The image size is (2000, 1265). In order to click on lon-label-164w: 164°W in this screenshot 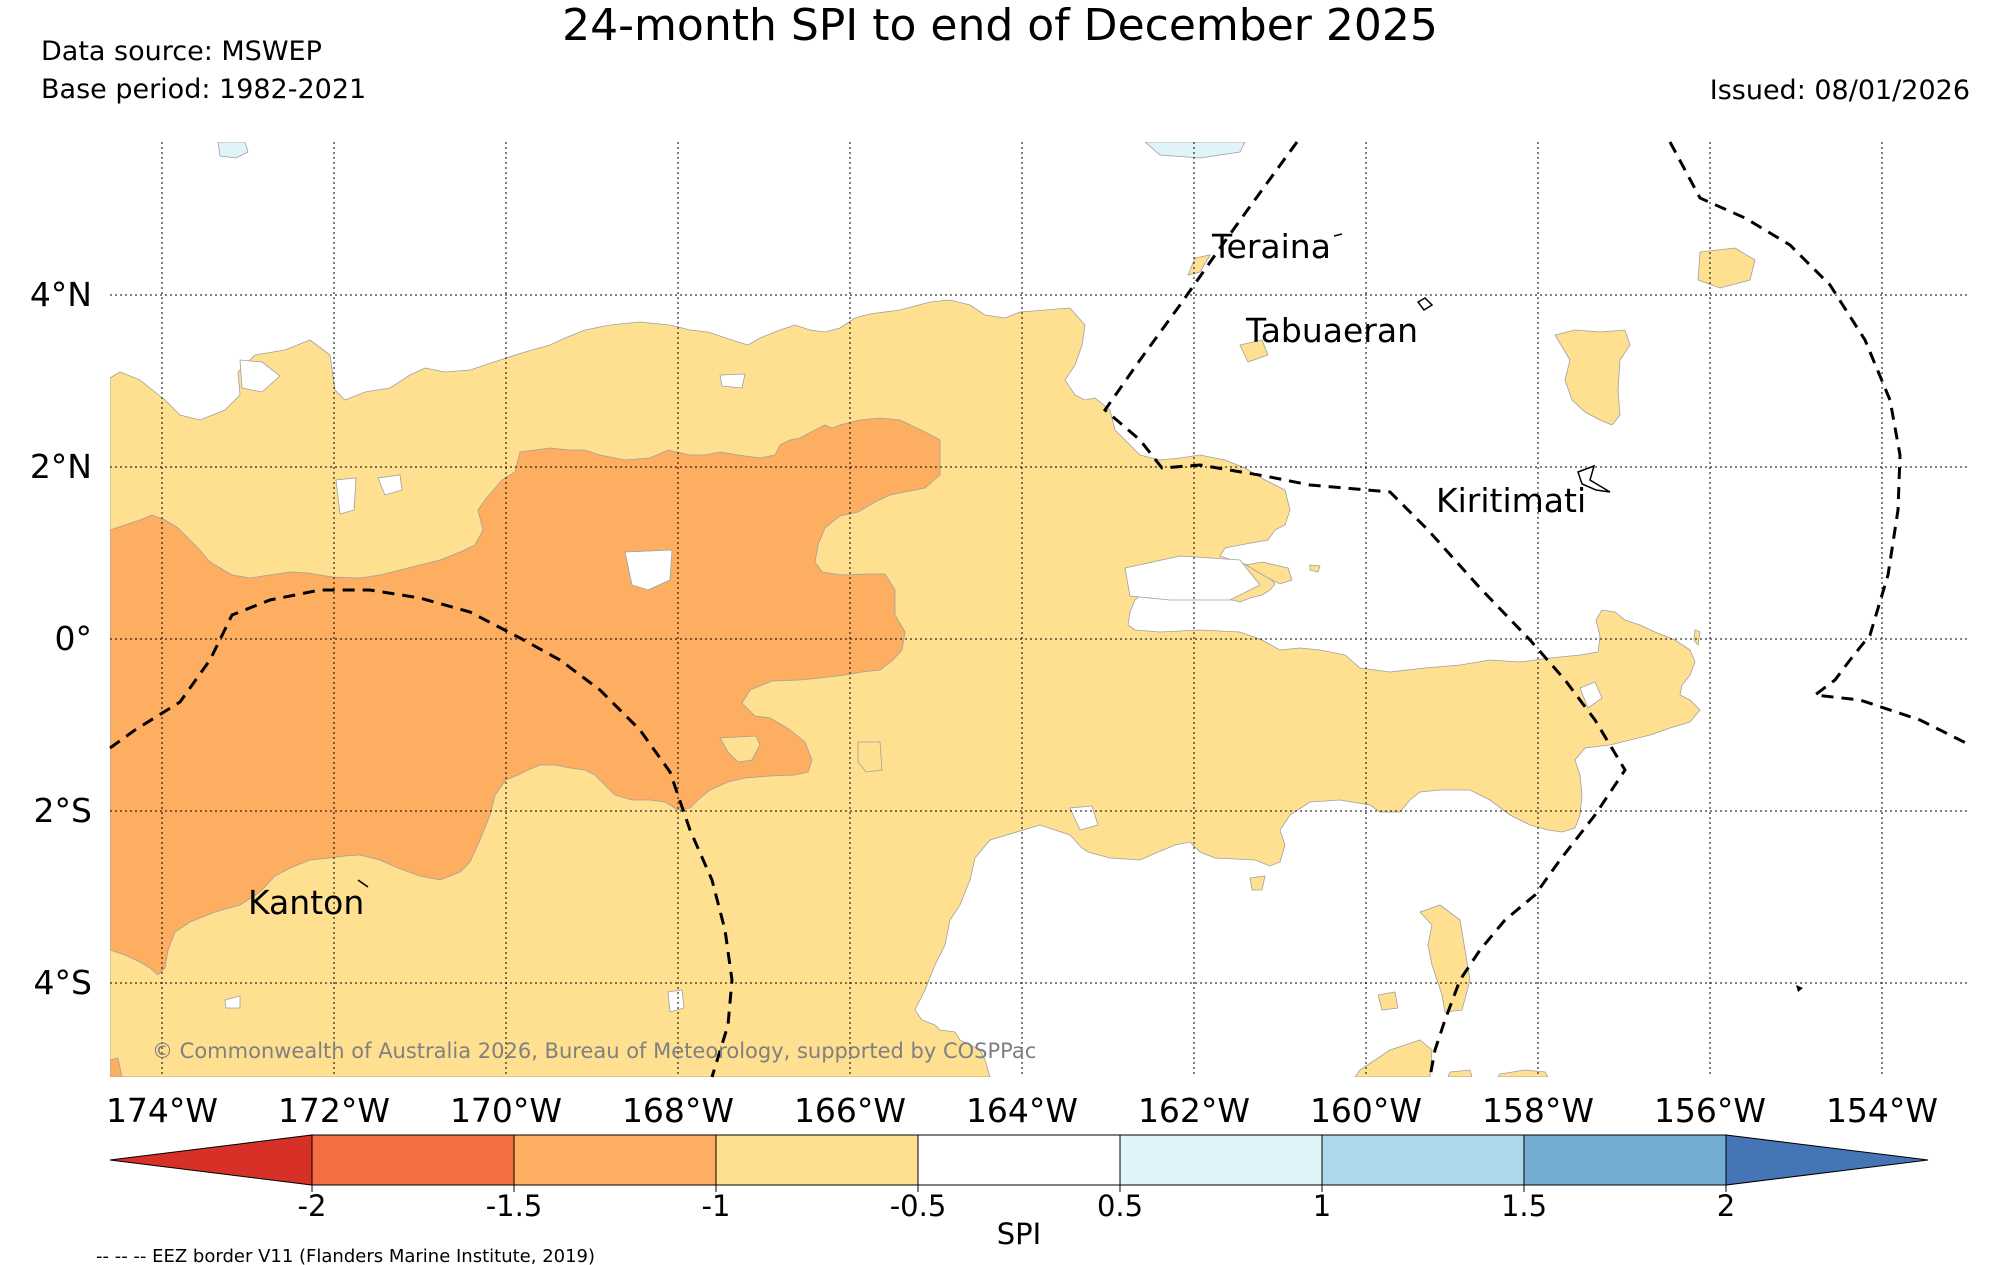, I will do `click(1022, 1110)`.